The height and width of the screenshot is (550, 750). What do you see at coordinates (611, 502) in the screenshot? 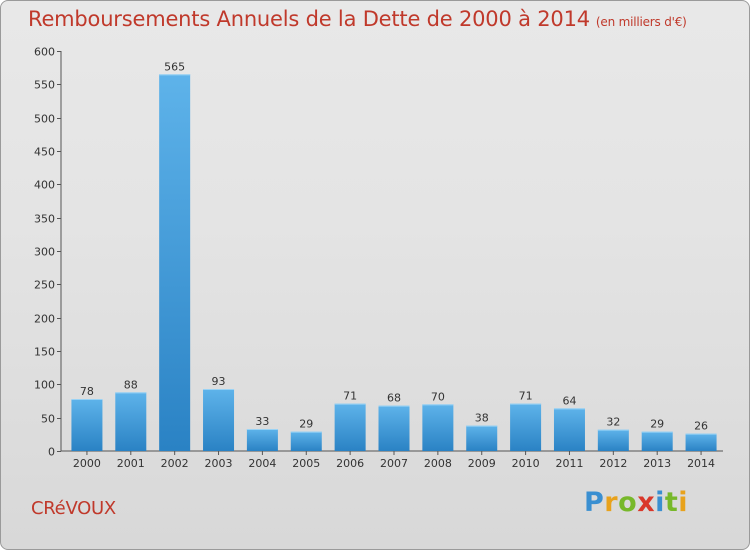
I see `logo-letter: r` at bounding box center [611, 502].